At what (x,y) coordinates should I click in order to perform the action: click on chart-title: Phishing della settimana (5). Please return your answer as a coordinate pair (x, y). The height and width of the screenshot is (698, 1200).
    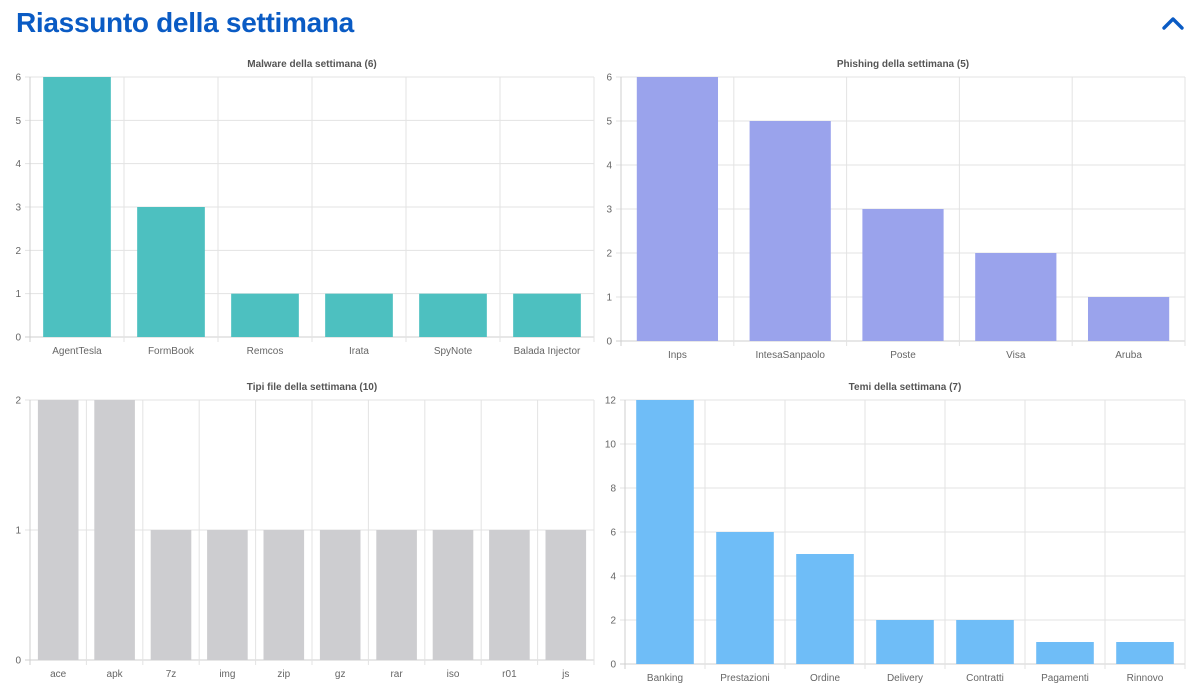
    Looking at the image, I should click on (903, 64).